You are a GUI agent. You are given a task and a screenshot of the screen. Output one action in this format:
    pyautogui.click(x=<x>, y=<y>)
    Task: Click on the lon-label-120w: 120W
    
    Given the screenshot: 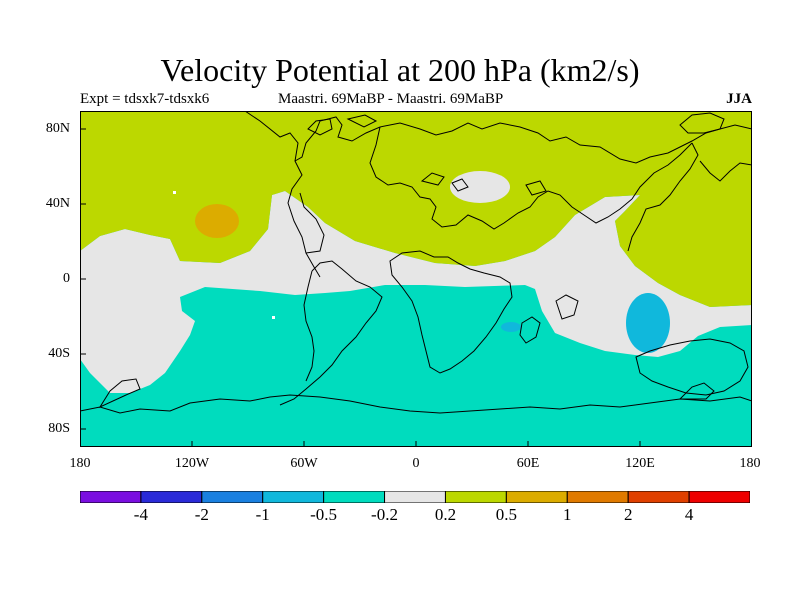 What is the action you would take?
    pyautogui.click(x=192, y=463)
    